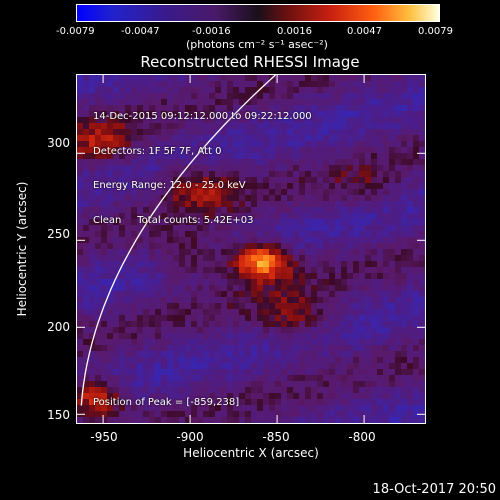 Image resolution: width=500 pixels, height=500 pixels. What do you see at coordinates (294, 31) in the screenshot?
I see `colorbar-tick: 0.0016` at bounding box center [294, 31].